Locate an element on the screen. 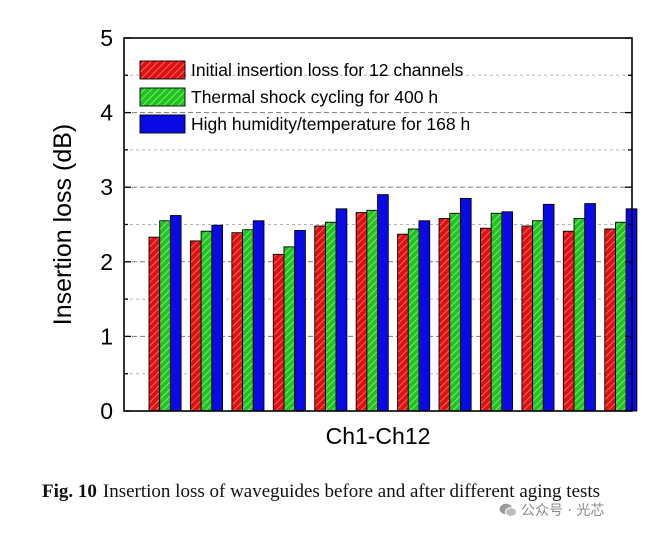  figure-label: Fig. 10 is located at coordinates (69, 491).